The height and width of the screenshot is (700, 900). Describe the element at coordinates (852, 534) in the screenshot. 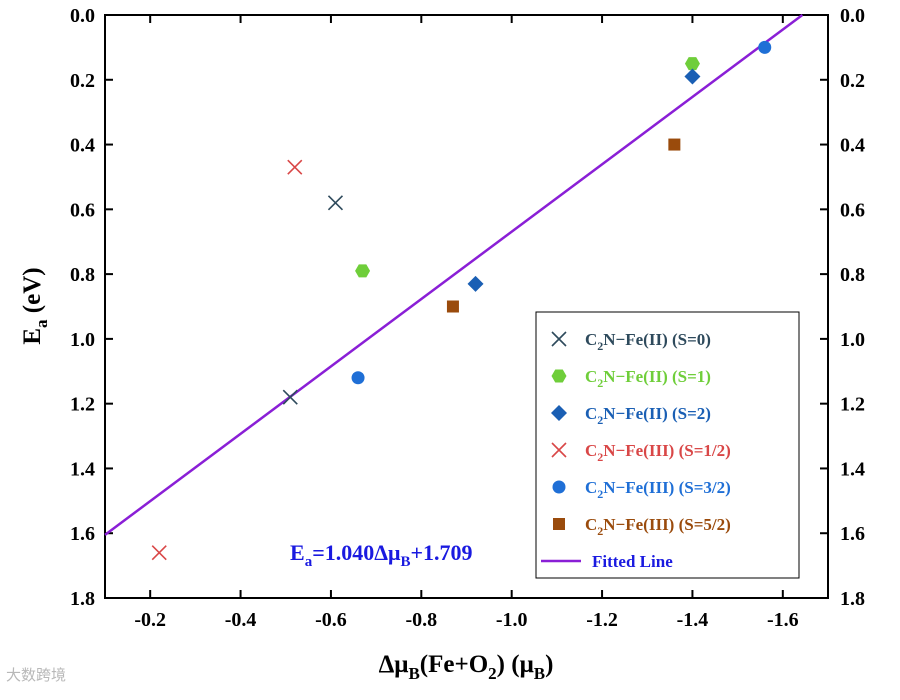

I see `y-tick-label-right: 1.6` at that location.